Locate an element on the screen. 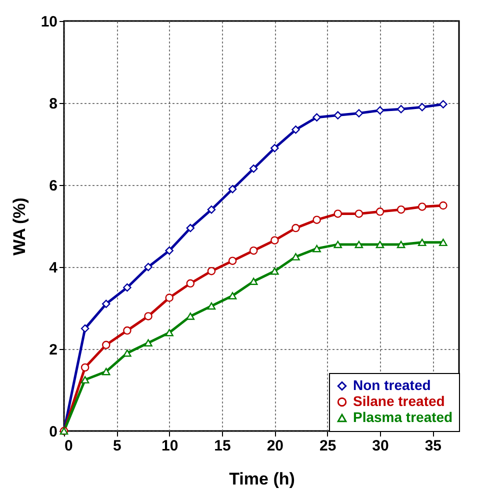 The width and height of the screenshot is (490, 504). y-tick-label: 2 is located at coordinates (53, 350).